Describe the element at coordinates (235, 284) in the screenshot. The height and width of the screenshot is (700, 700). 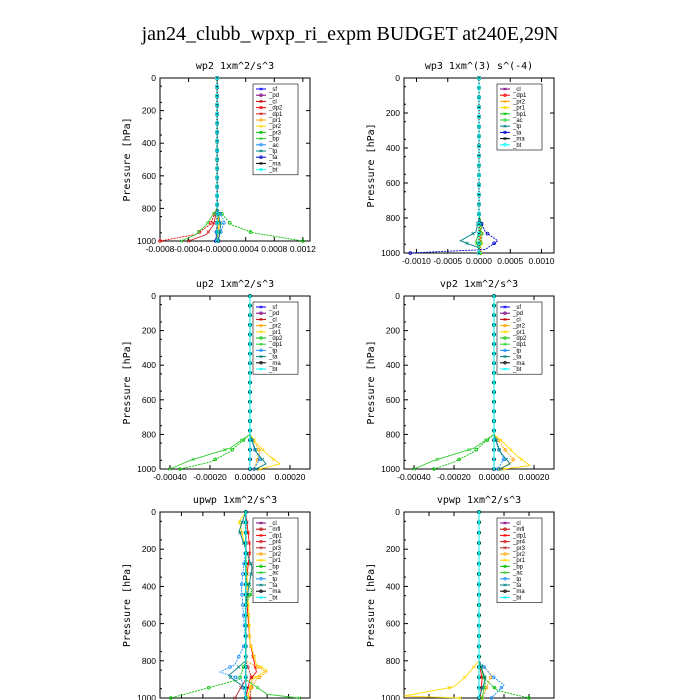
I see `panel-title: up2 1xm^2/s^3` at that location.